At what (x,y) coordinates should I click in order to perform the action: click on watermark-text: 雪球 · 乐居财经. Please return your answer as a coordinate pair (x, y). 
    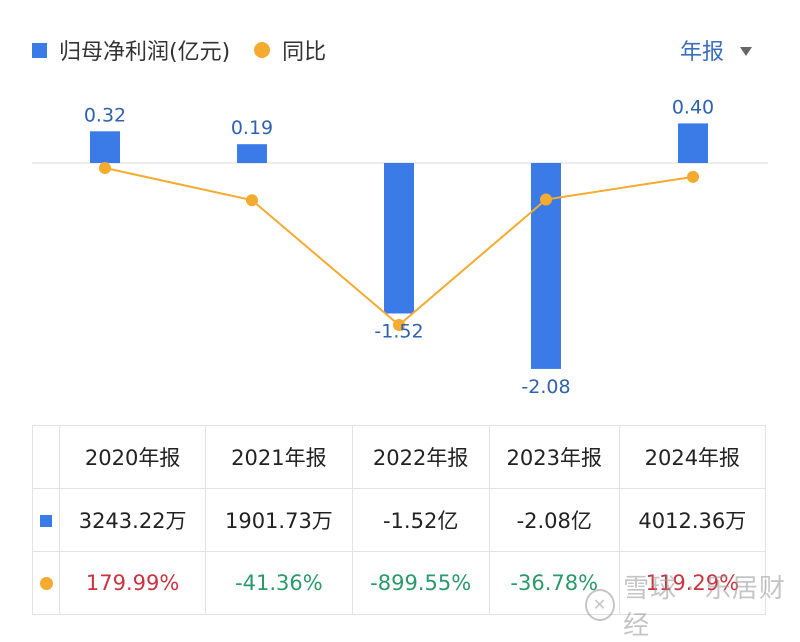
    Looking at the image, I should click on (704, 607).